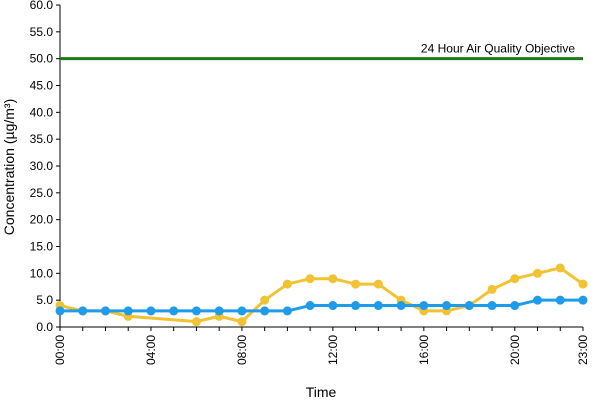 This screenshot has width=600, height=400. I want to click on y-tick-label: 0.0, so click(44, 327).